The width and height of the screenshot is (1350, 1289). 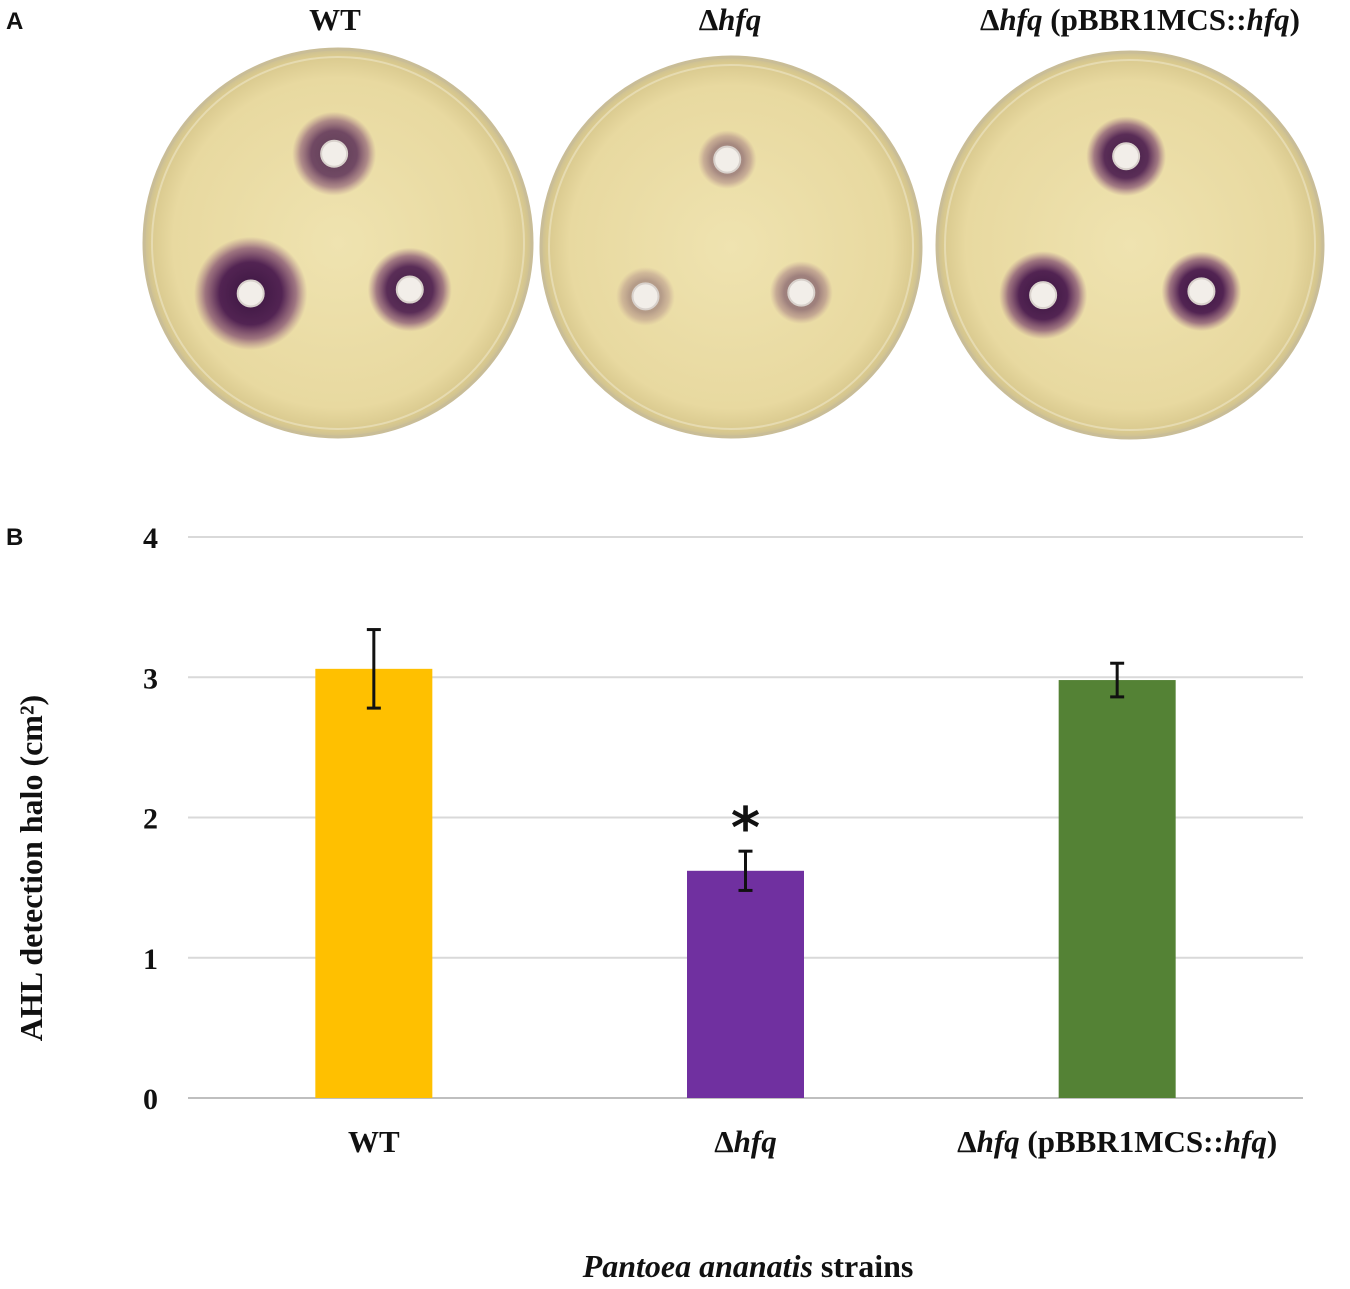 What do you see at coordinates (989, 19) in the screenshot?
I see `plate-label-comp-delta: Δ` at bounding box center [989, 19].